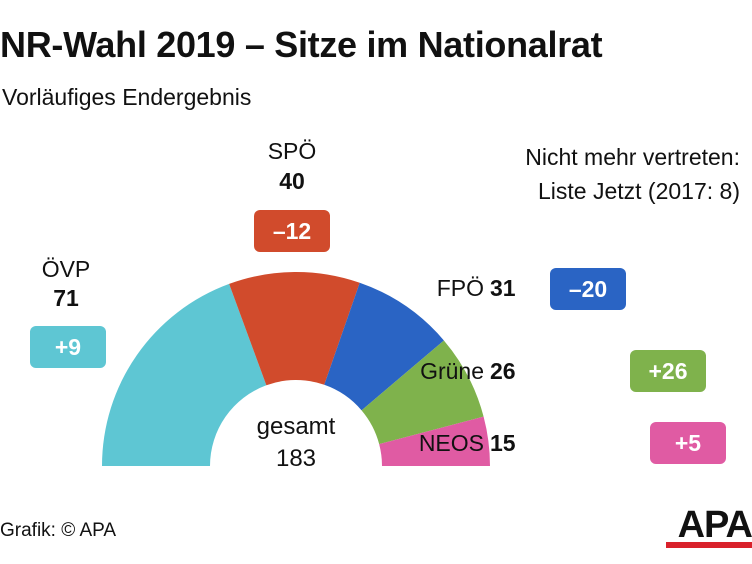  Describe the element at coordinates (292, 151) in the screenshot. I see `label-spoe-name: SPÖ` at that location.